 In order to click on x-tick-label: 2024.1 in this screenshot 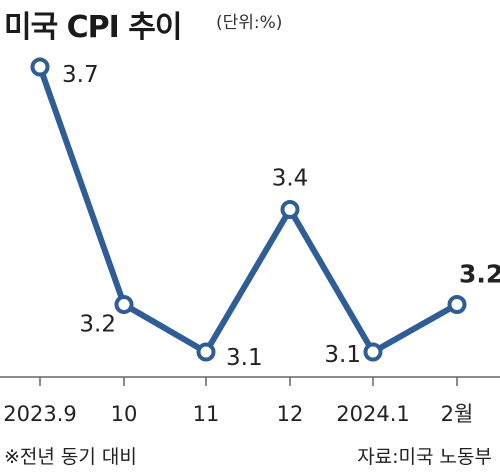, I will do `click(372, 414)`.